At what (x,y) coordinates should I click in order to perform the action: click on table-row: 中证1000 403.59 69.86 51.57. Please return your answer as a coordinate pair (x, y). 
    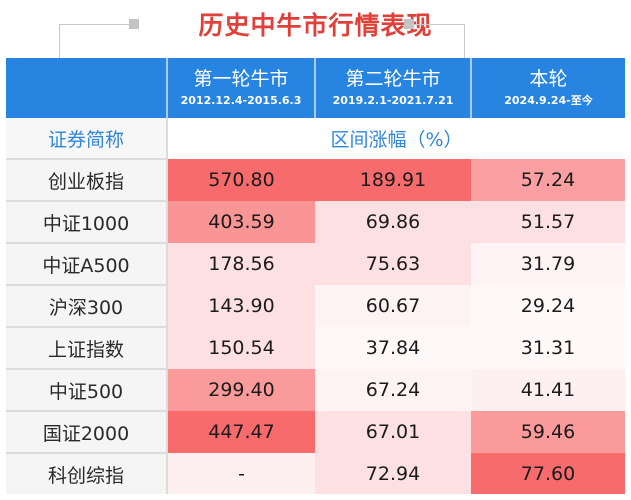
    Looking at the image, I should click on (315, 221).